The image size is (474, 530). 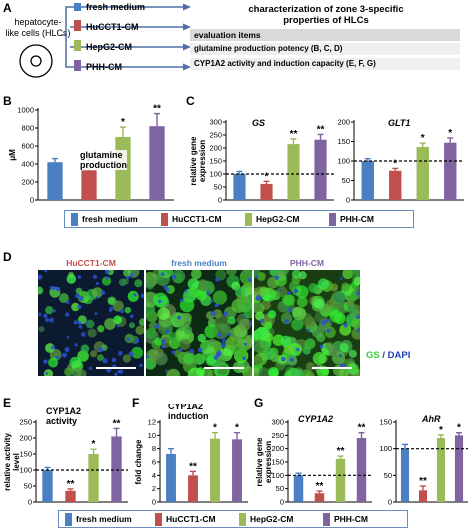 I want to click on y-axis-label: relative geneexpression, so click(x=264, y=461).